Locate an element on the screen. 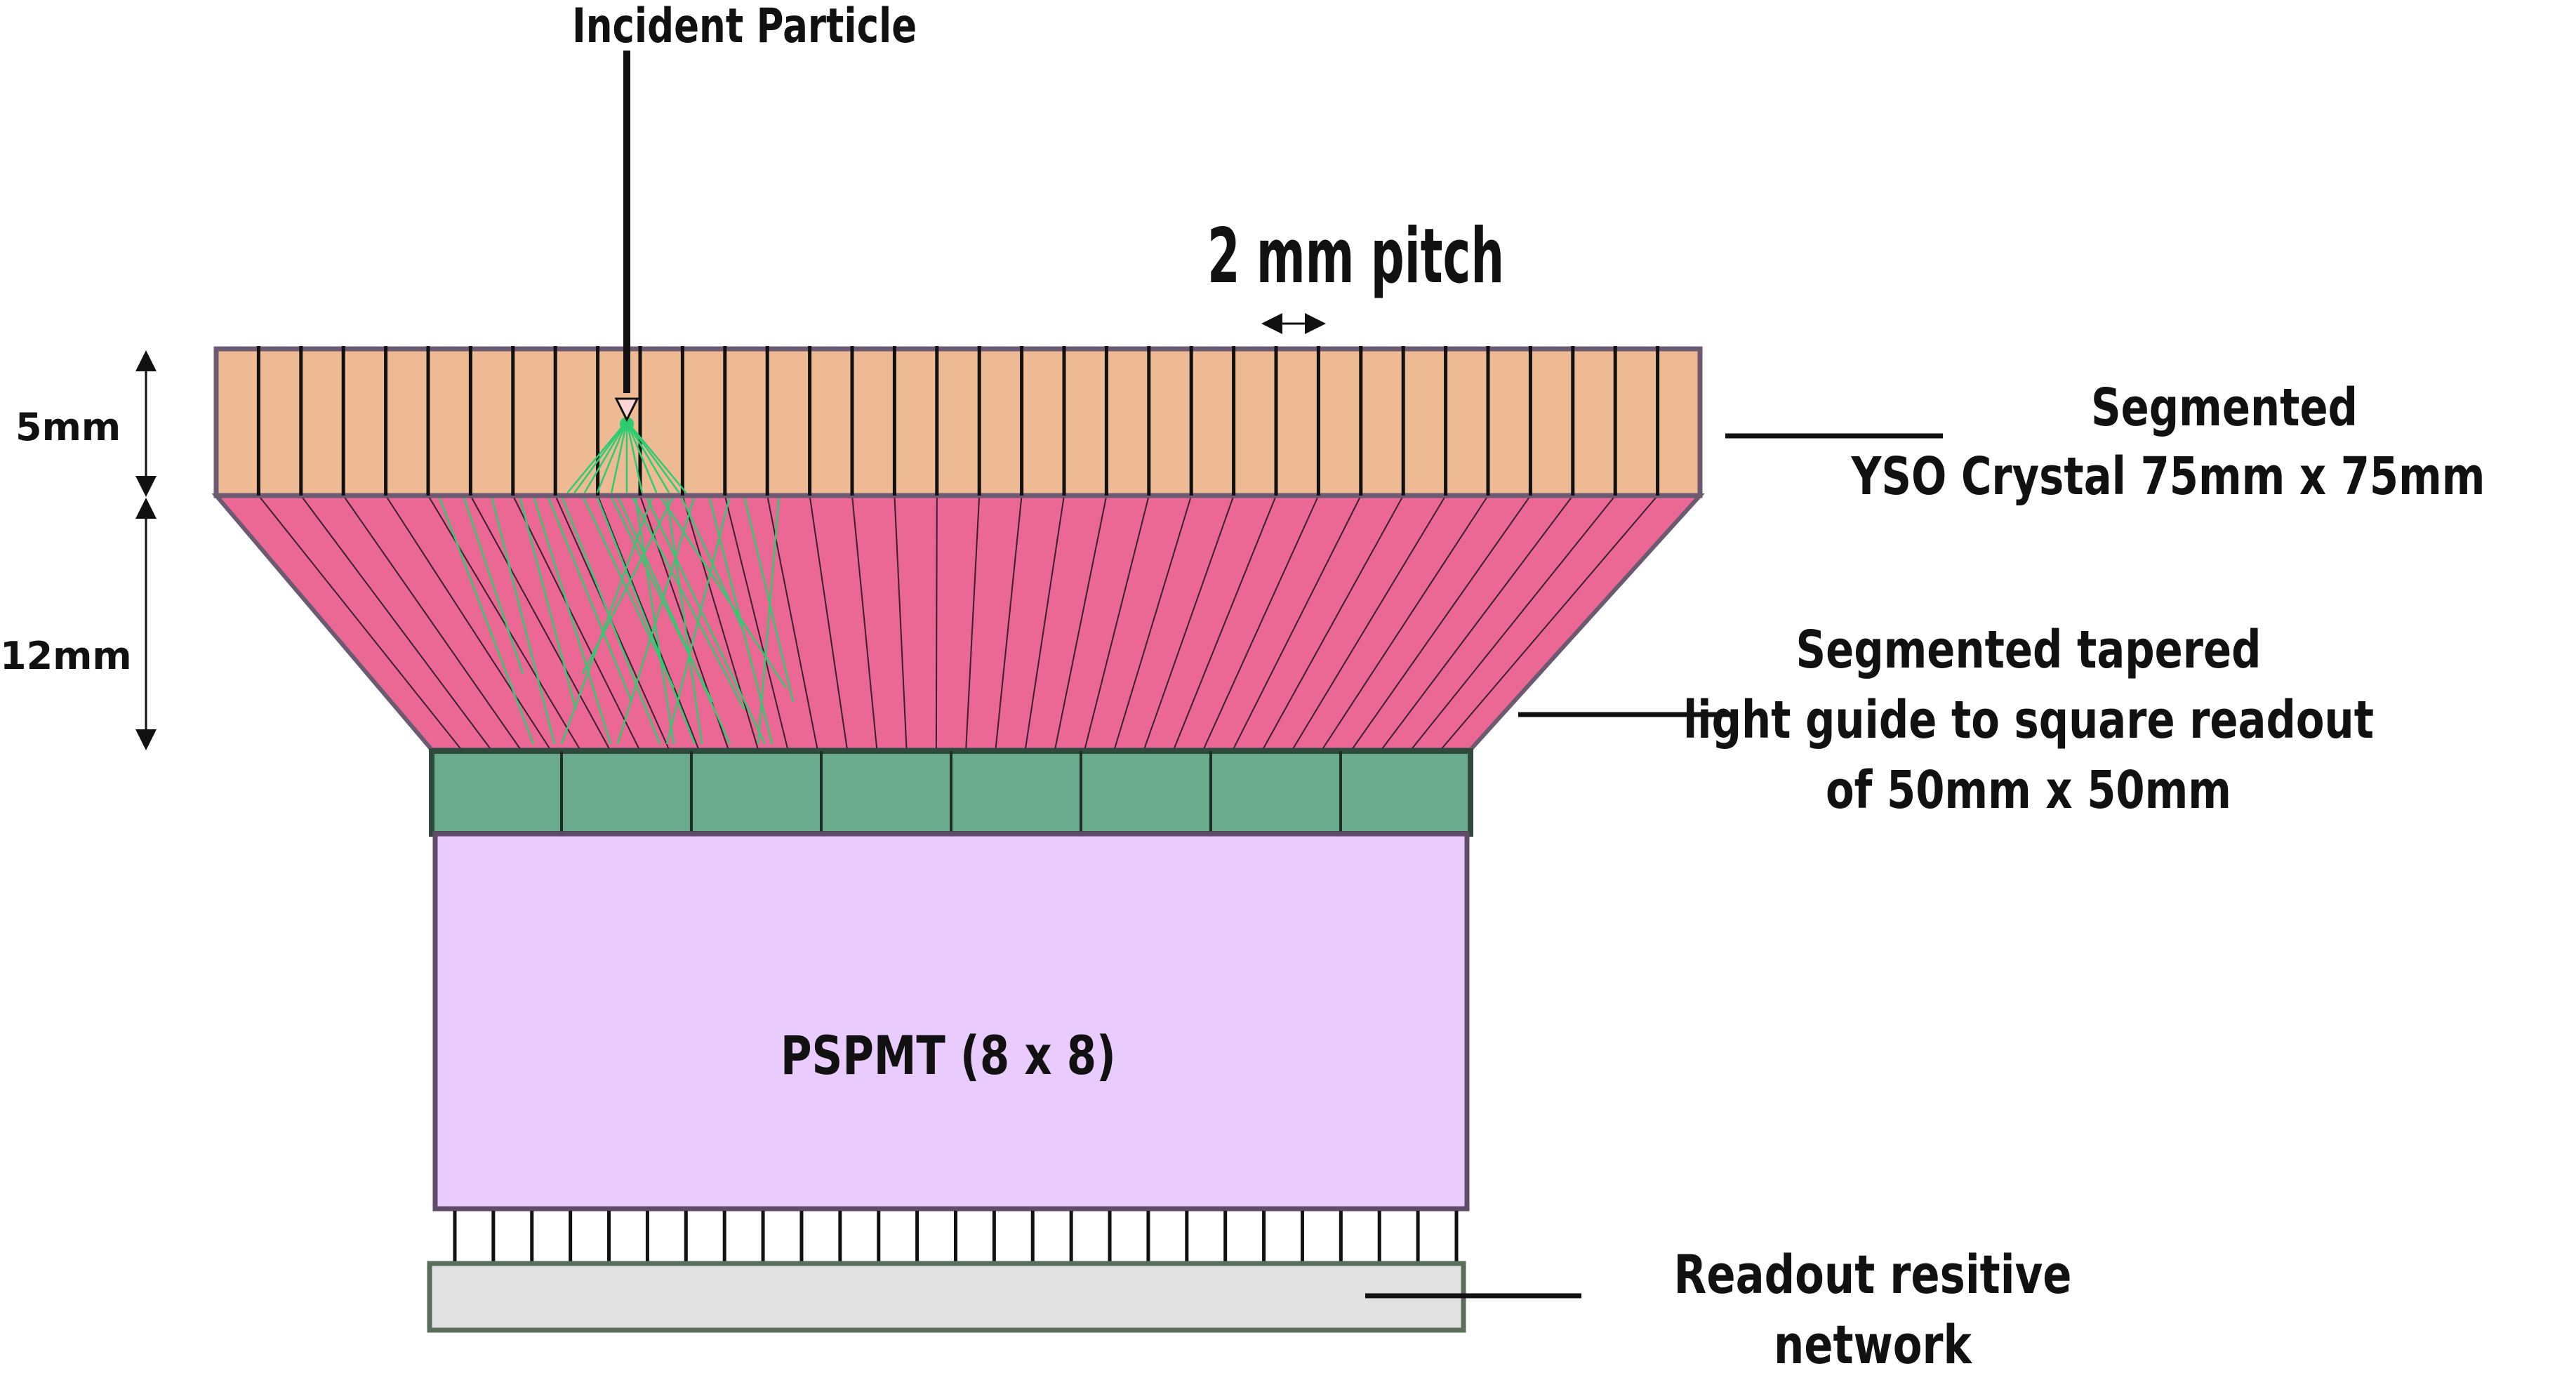  light-guide-label-line-2: light guide to square readout is located at coordinates (2029, 720).